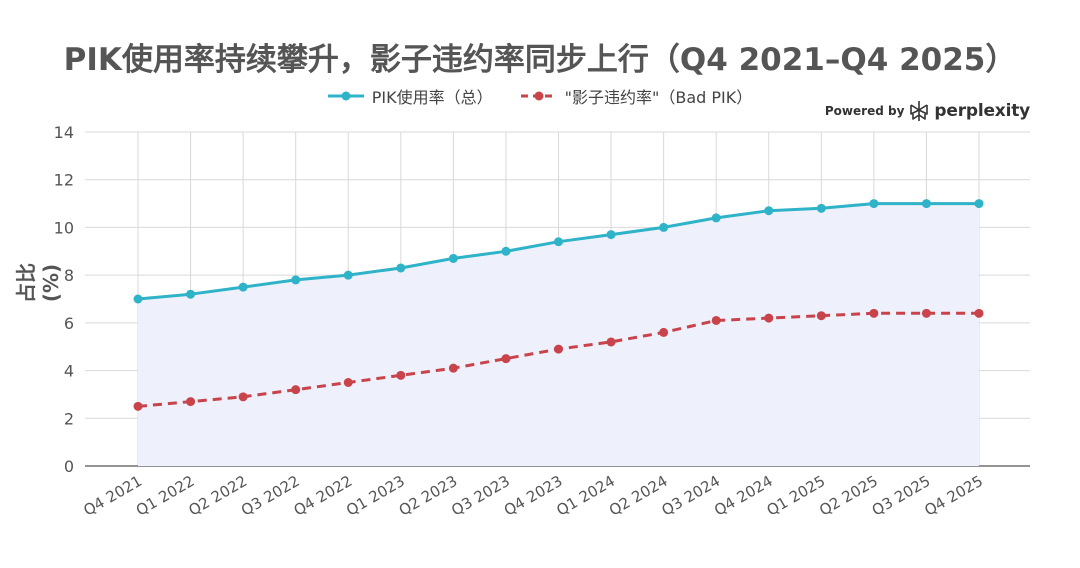 The height and width of the screenshot is (568, 1080). What do you see at coordinates (691, 496) in the screenshot?
I see `x-tick-label-11: Q3 2024` at bounding box center [691, 496].